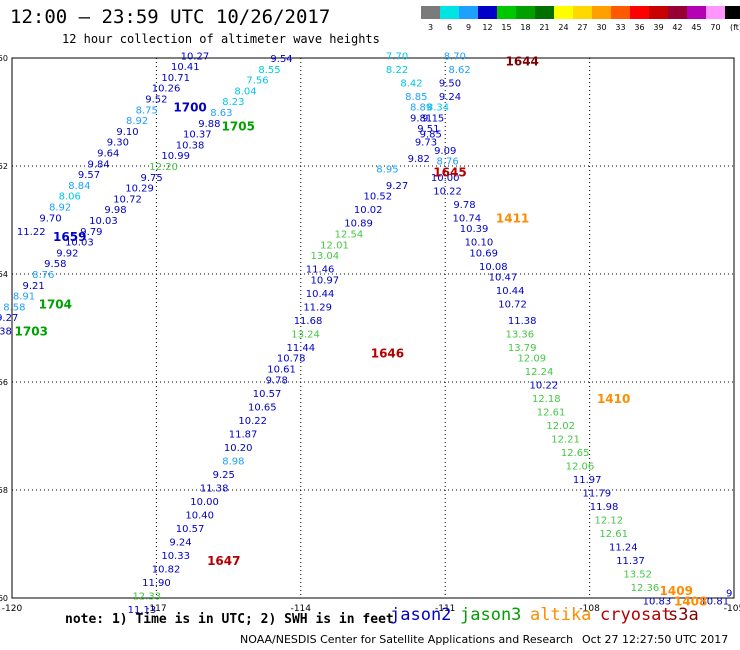 Image resolution: width=740 pixels, height=650 pixels. What do you see at coordinates (305, 334) in the screenshot?
I see `wave-height-value: 13.24` at bounding box center [305, 334].